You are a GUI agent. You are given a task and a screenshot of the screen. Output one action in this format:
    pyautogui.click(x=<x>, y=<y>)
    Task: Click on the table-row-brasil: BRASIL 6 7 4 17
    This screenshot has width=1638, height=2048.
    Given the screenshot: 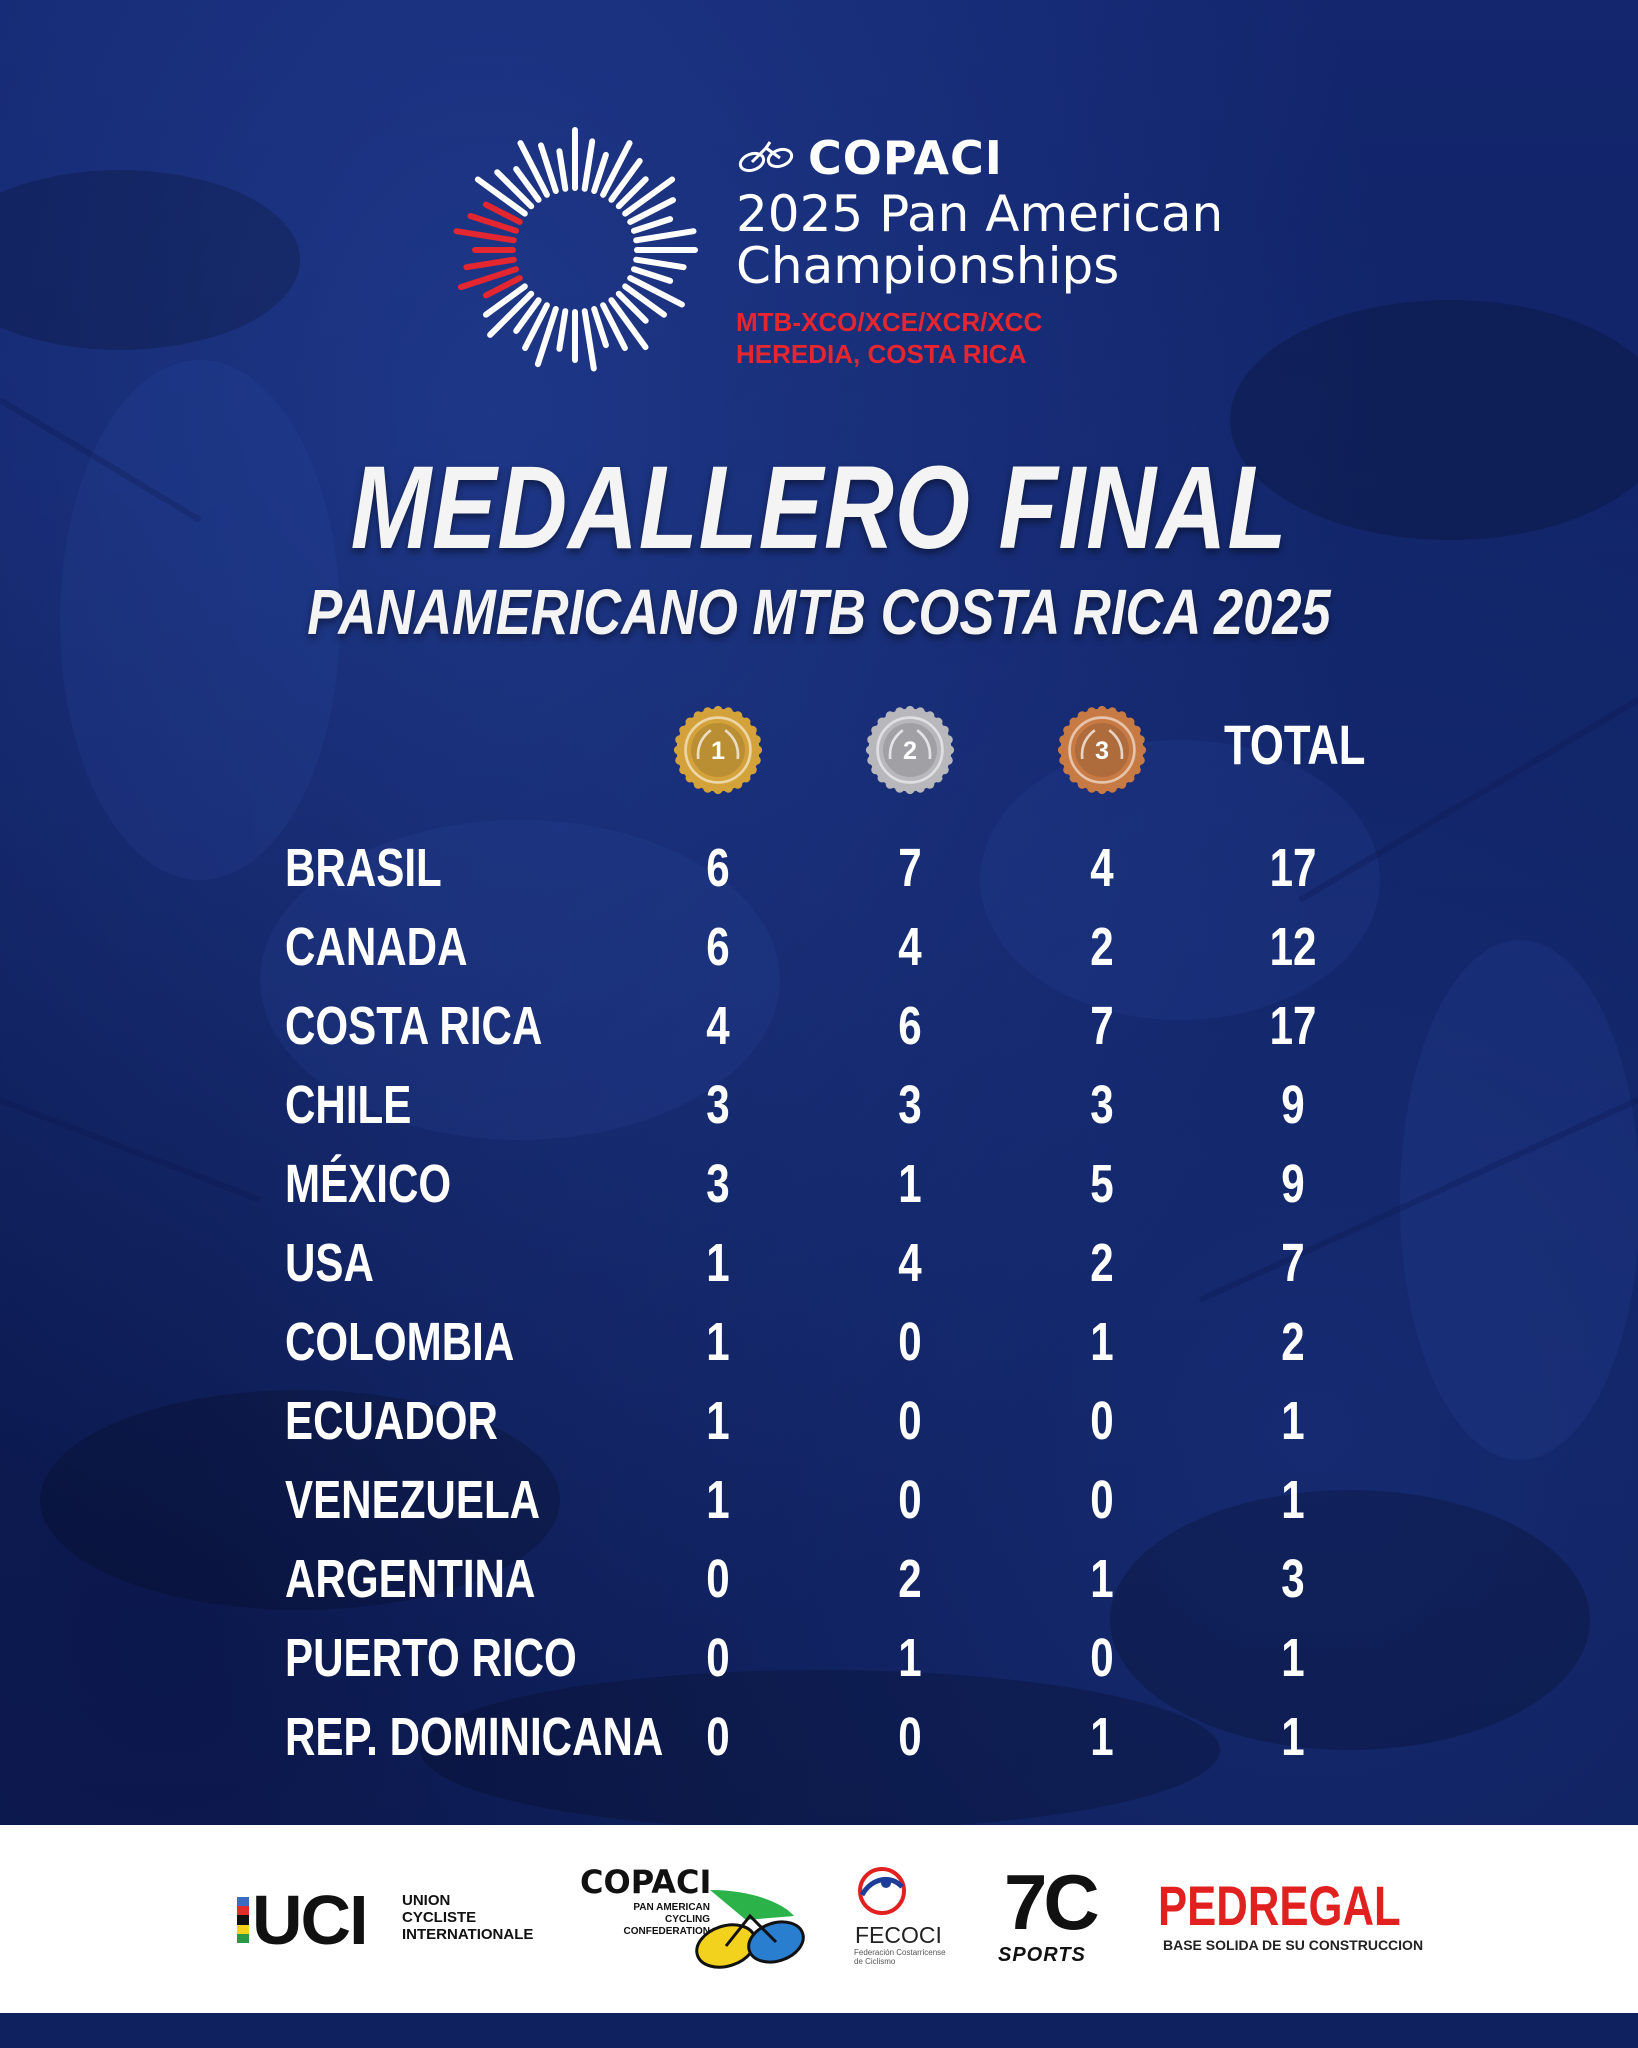 What is the action you would take?
    pyautogui.click(x=819, y=862)
    